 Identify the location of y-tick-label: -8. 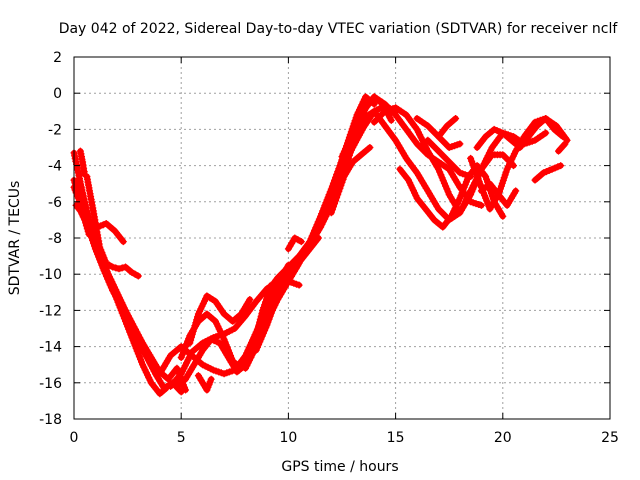
(55, 239).